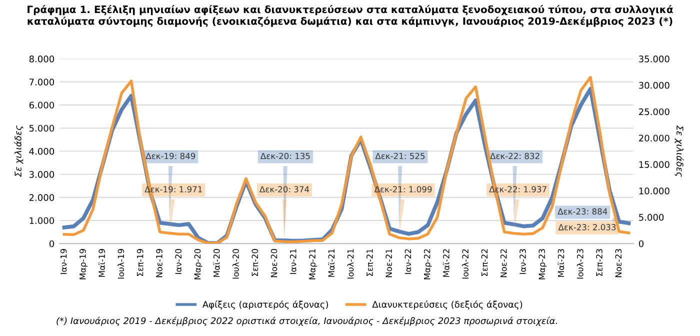 The height and width of the screenshot is (336, 700). What do you see at coordinates (651, 217) in the screenshot?
I see `y2-tick-label: 5.000` at bounding box center [651, 217].